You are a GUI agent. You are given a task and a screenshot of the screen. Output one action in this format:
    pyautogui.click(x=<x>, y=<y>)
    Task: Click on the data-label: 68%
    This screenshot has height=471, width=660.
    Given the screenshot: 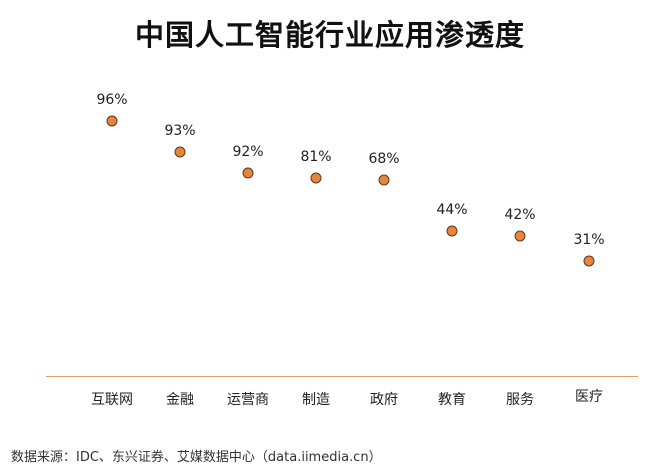 What is the action you would take?
    pyautogui.click(x=384, y=159)
    